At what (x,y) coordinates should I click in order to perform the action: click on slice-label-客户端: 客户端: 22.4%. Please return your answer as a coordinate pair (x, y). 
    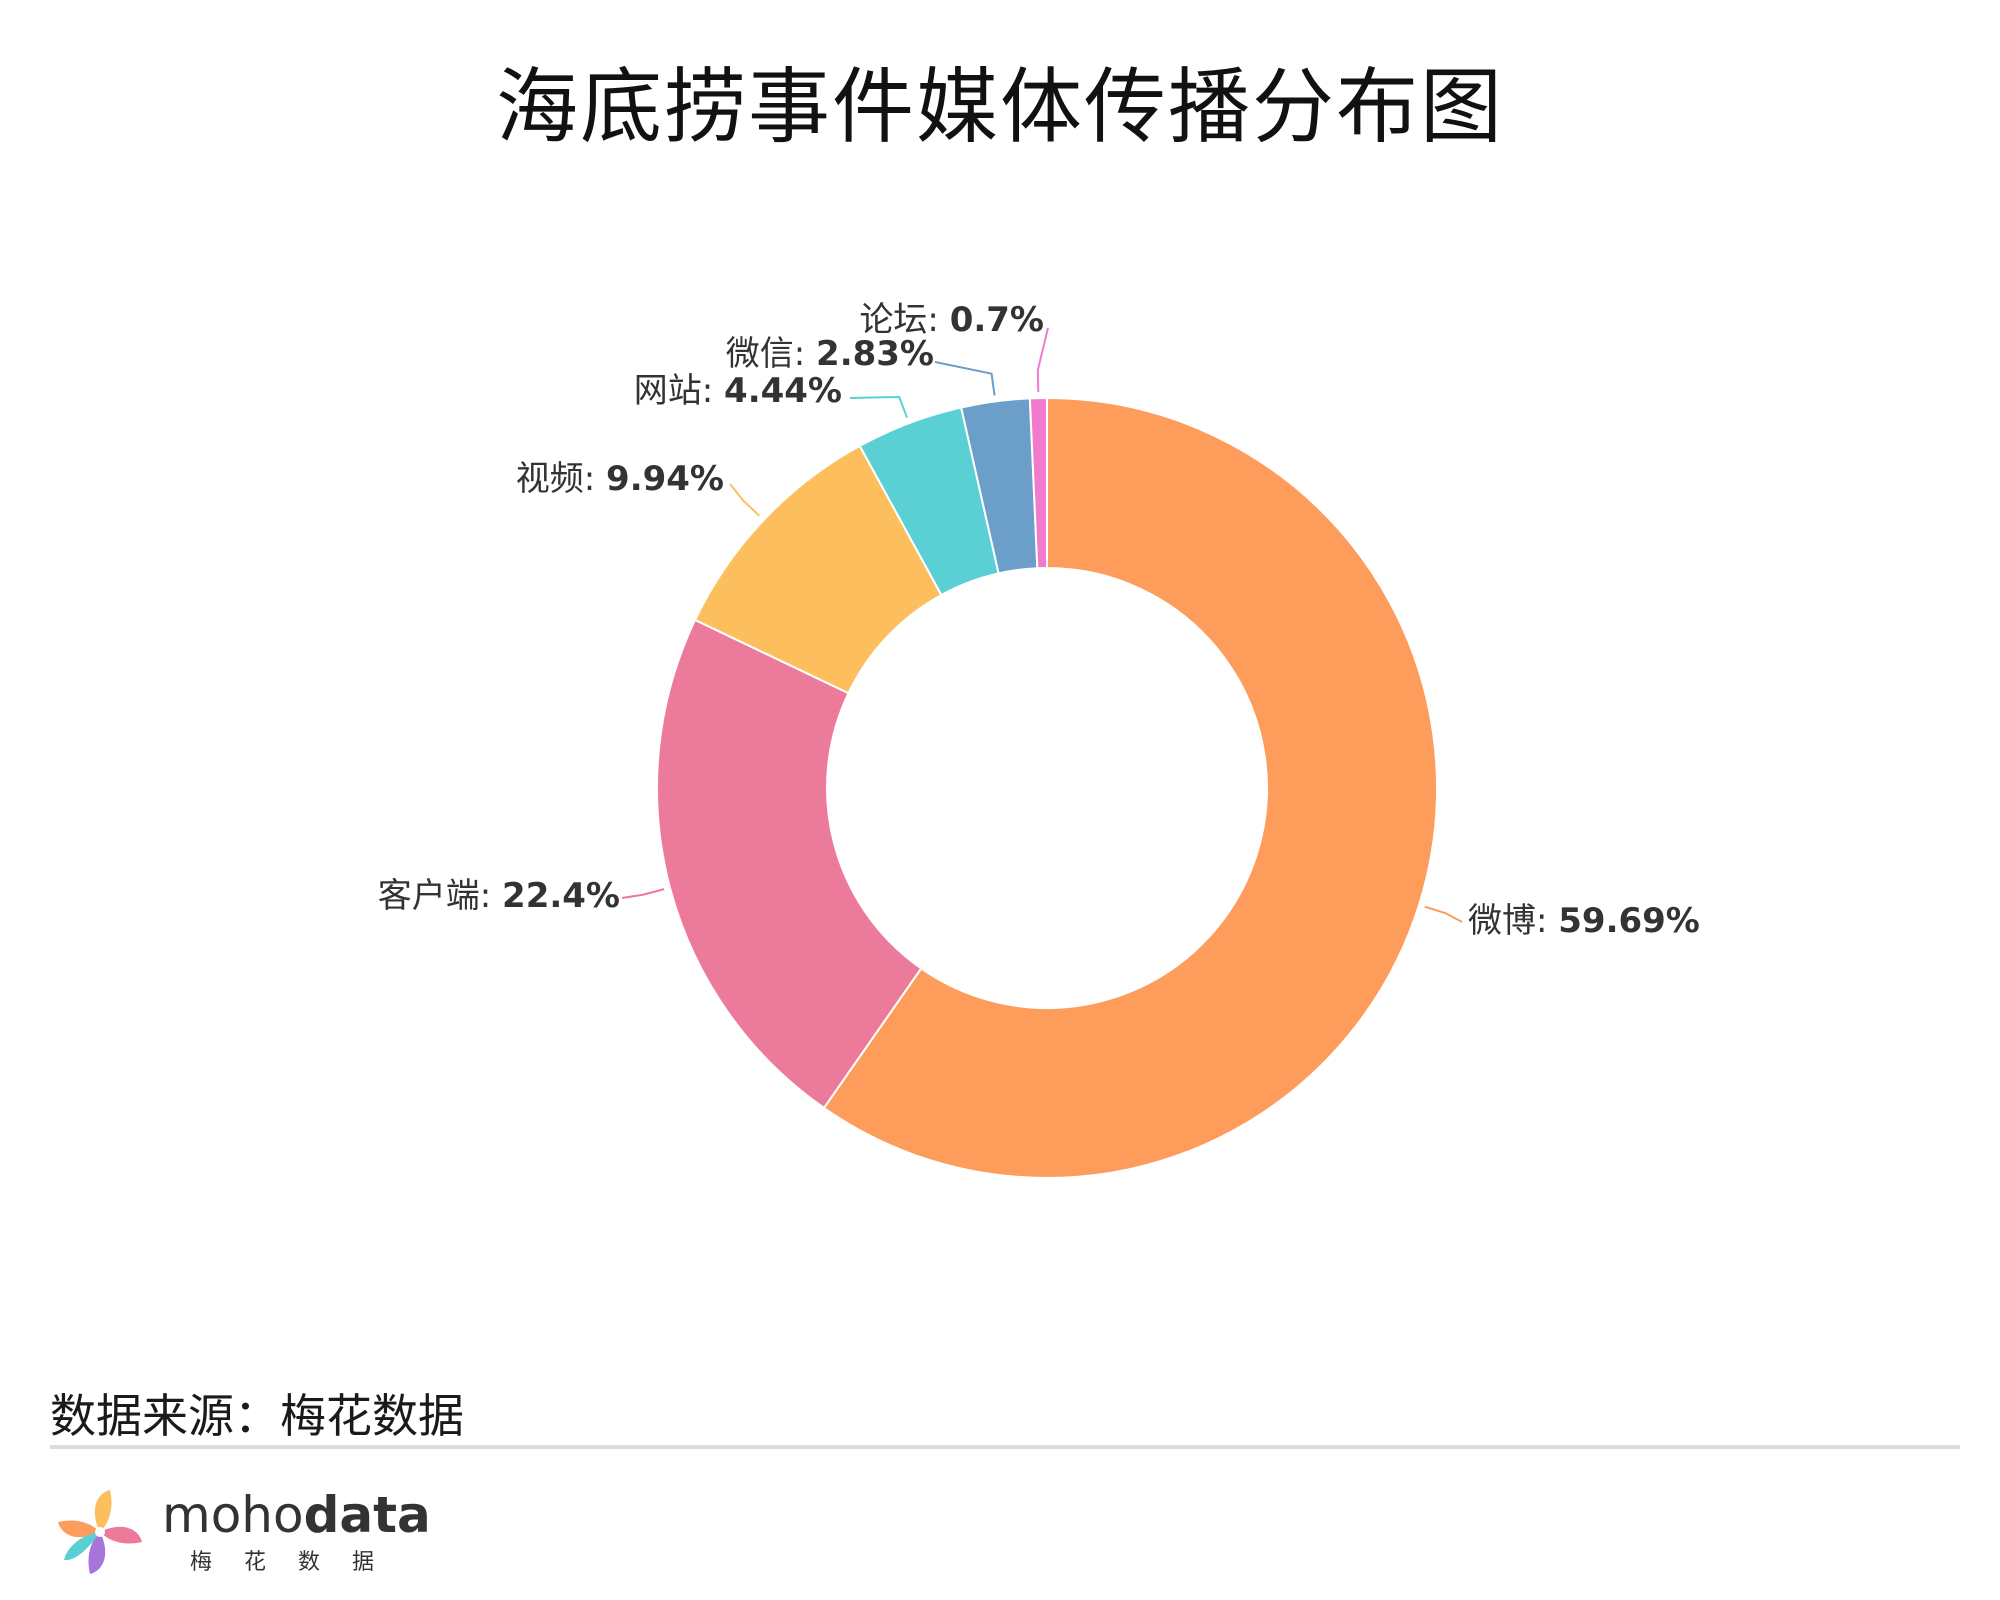
    Looking at the image, I should click on (499, 896).